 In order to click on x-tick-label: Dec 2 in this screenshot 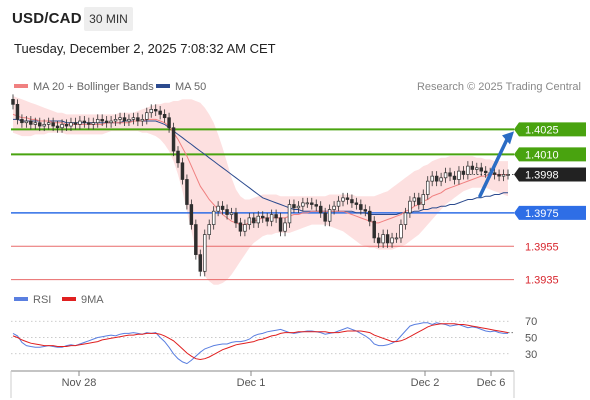, I will do `click(425, 383)`.